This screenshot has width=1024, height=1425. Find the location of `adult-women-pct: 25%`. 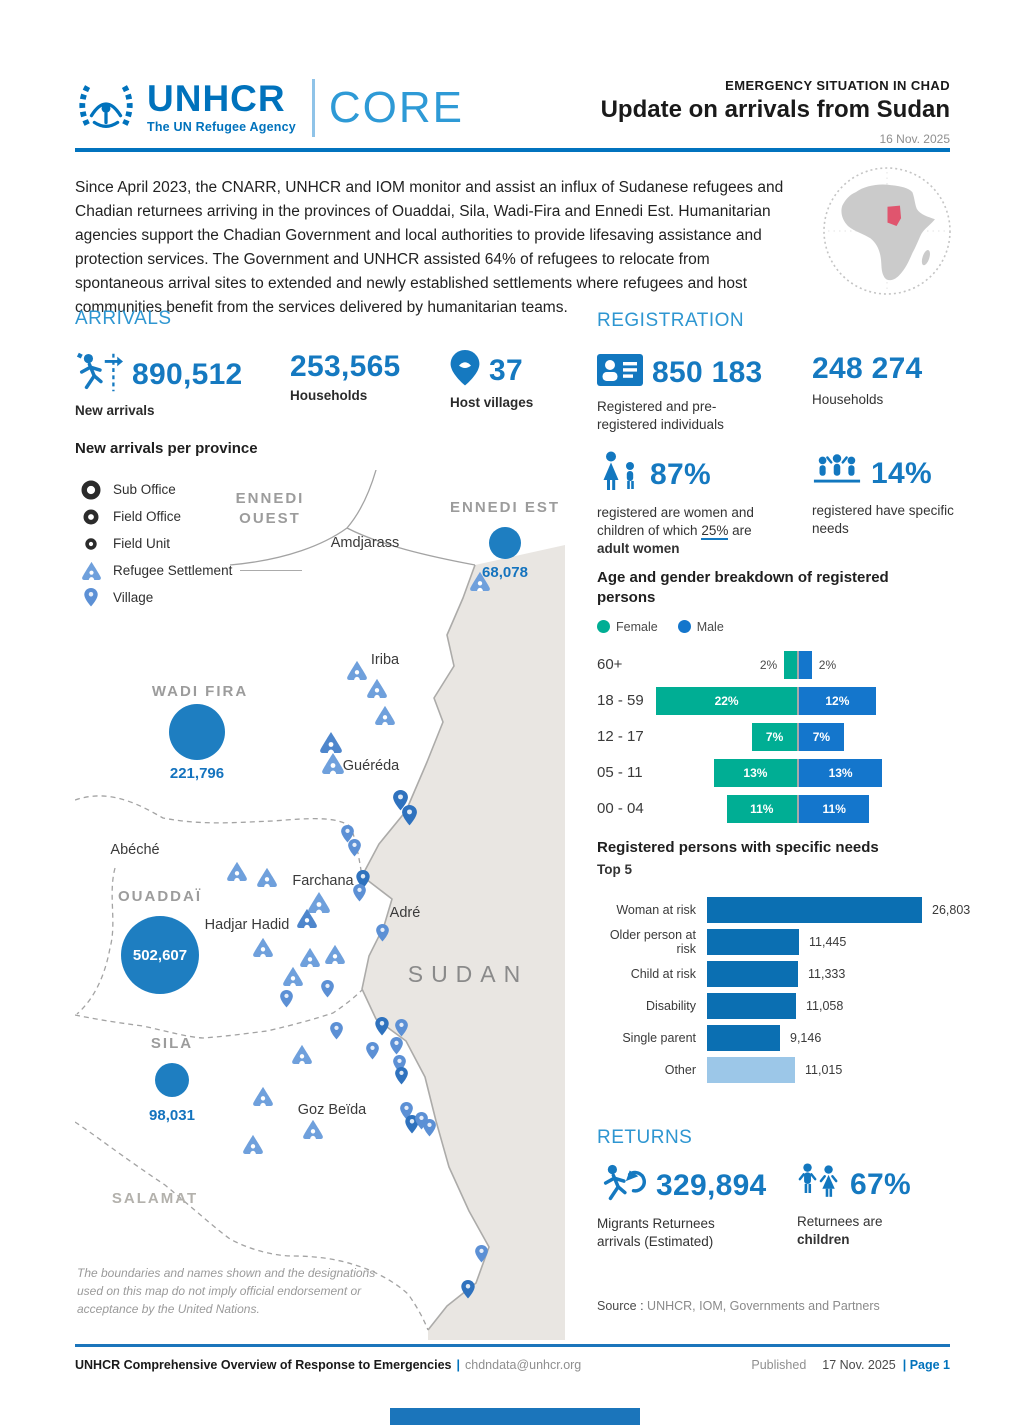

adult-women-pct: 25% is located at coordinates (715, 532).